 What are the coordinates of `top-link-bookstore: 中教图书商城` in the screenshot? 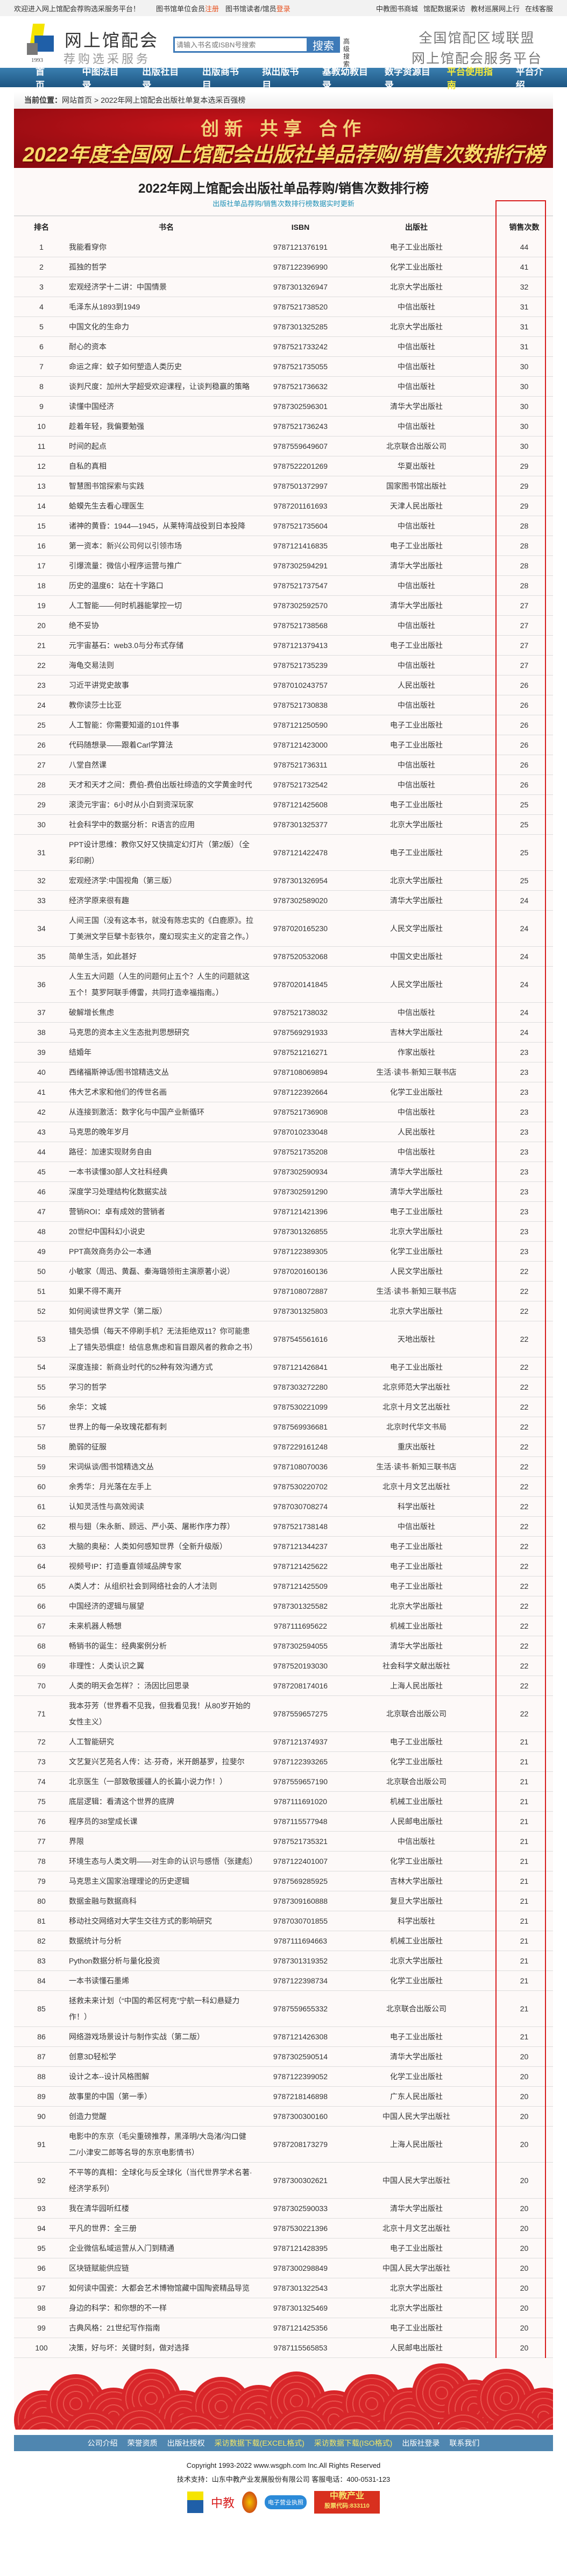 It's located at (396, 8).